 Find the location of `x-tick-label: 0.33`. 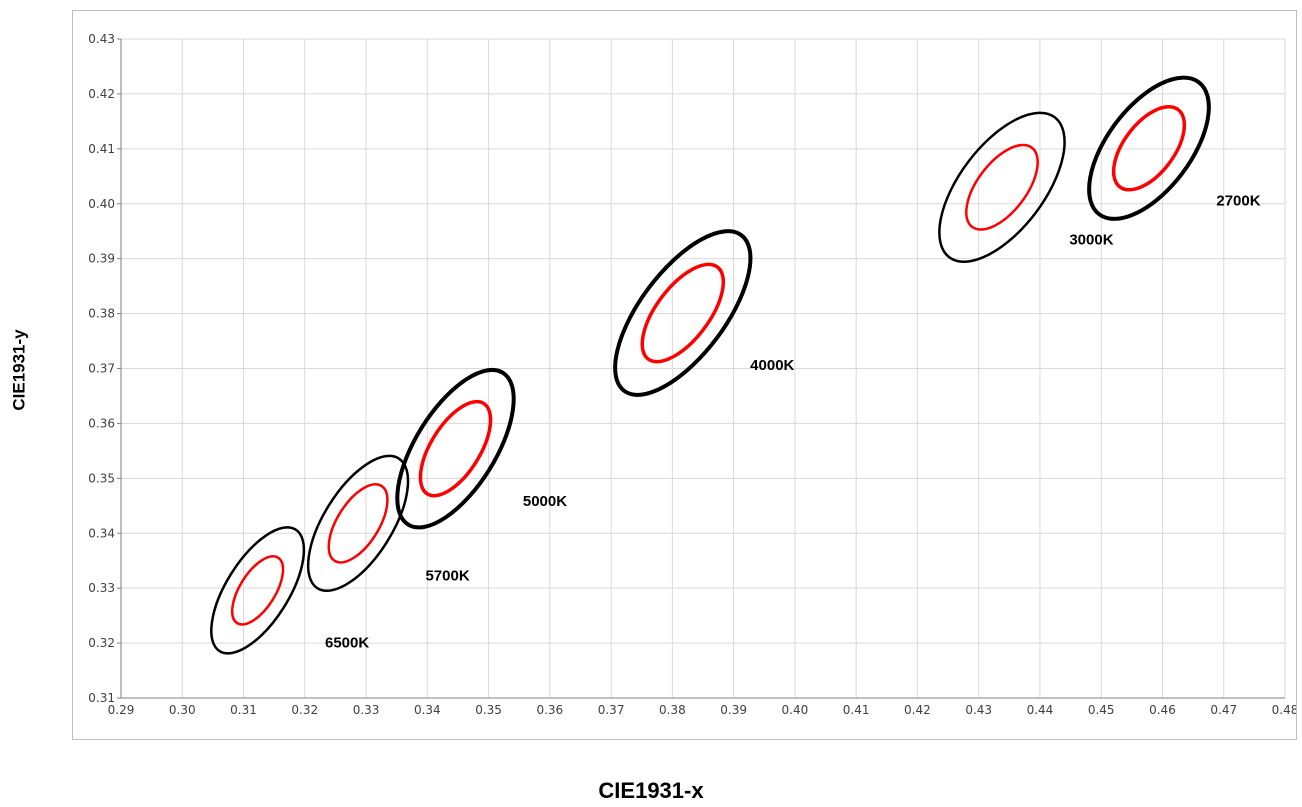

x-tick-label: 0.33 is located at coordinates (366, 710).